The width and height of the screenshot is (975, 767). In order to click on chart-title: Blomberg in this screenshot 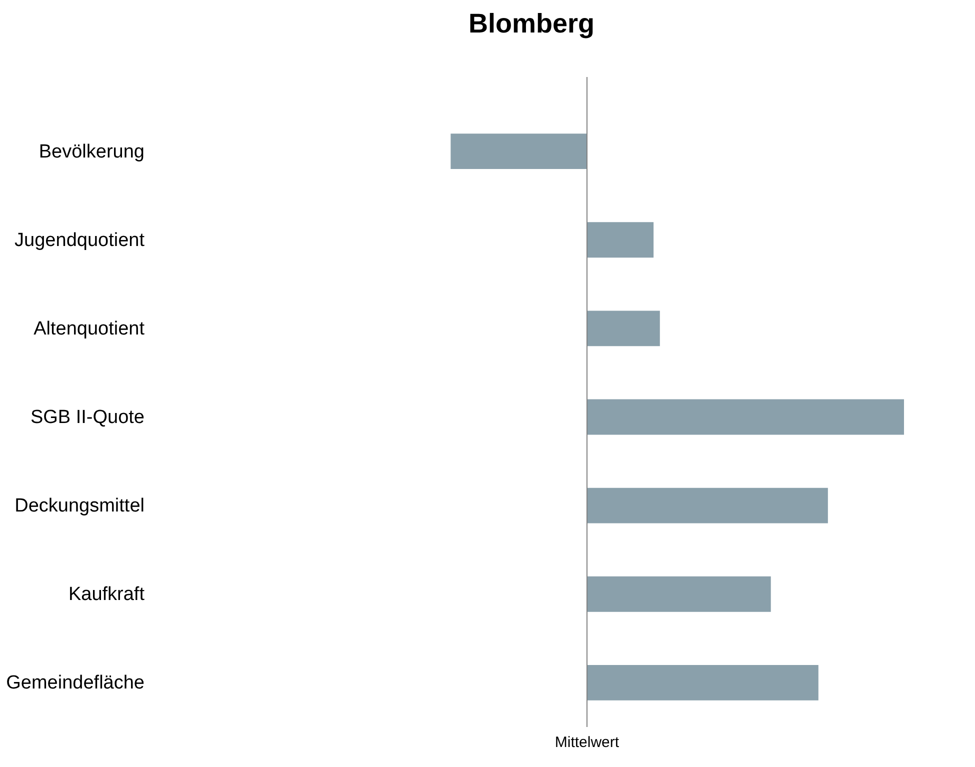, I will do `click(531, 23)`.